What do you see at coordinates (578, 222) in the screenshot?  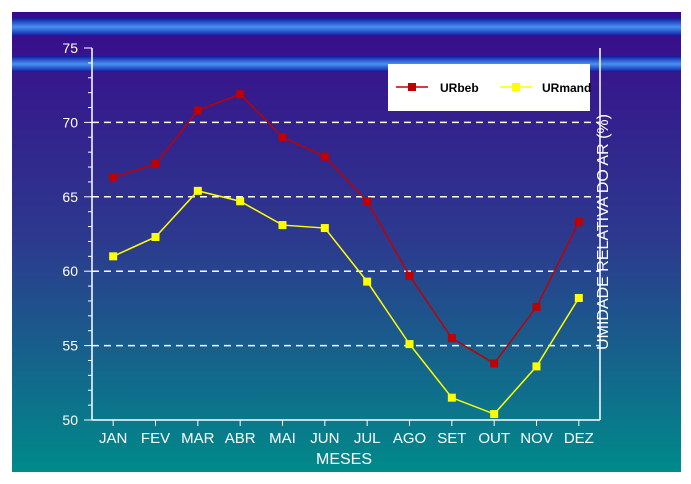 I see `data-point-urbeb-dez` at bounding box center [578, 222].